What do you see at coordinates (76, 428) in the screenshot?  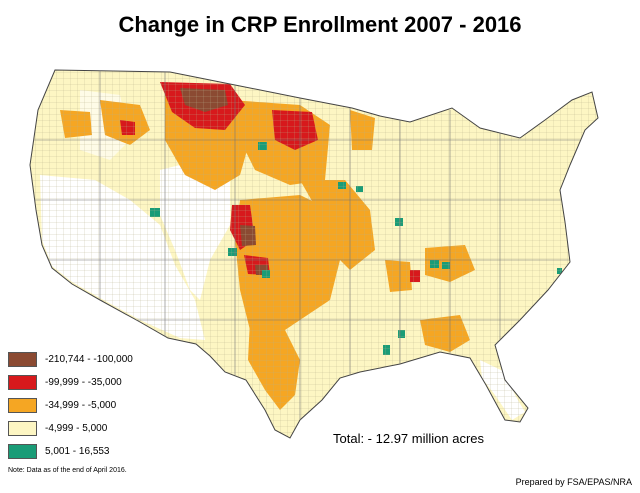 I see `legend-label: -4,999 - 5,000` at bounding box center [76, 428].